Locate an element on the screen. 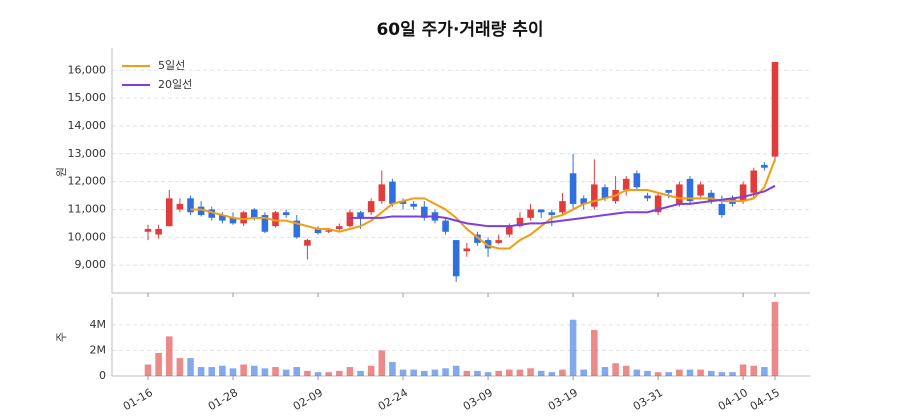 The image size is (900, 420). y-tick-label: 12,000 is located at coordinates (87, 181).